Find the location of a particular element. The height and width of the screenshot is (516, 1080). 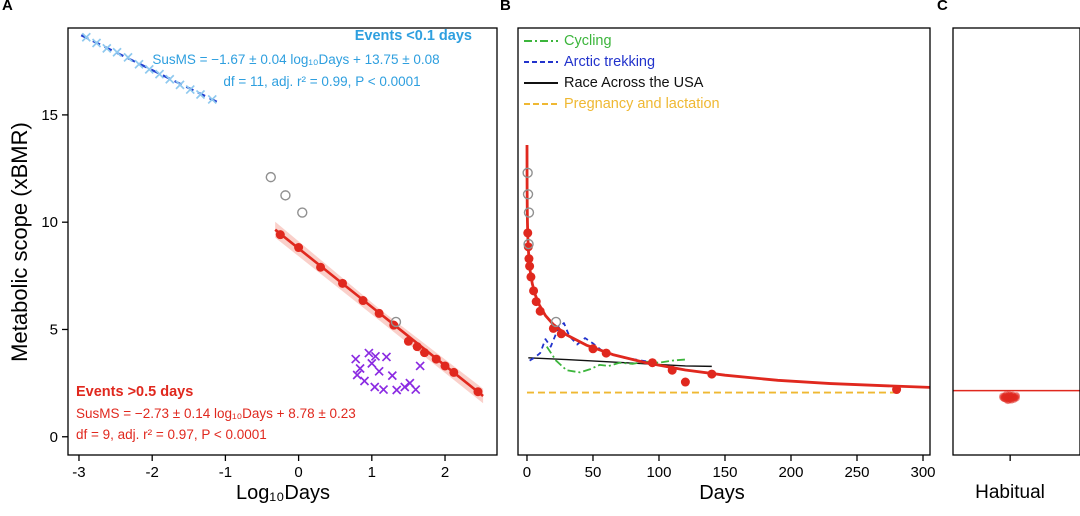

slow-events-stats: df = 9, adj. r² = 0.97, P < 0.0001 is located at coordinates (171, 434).